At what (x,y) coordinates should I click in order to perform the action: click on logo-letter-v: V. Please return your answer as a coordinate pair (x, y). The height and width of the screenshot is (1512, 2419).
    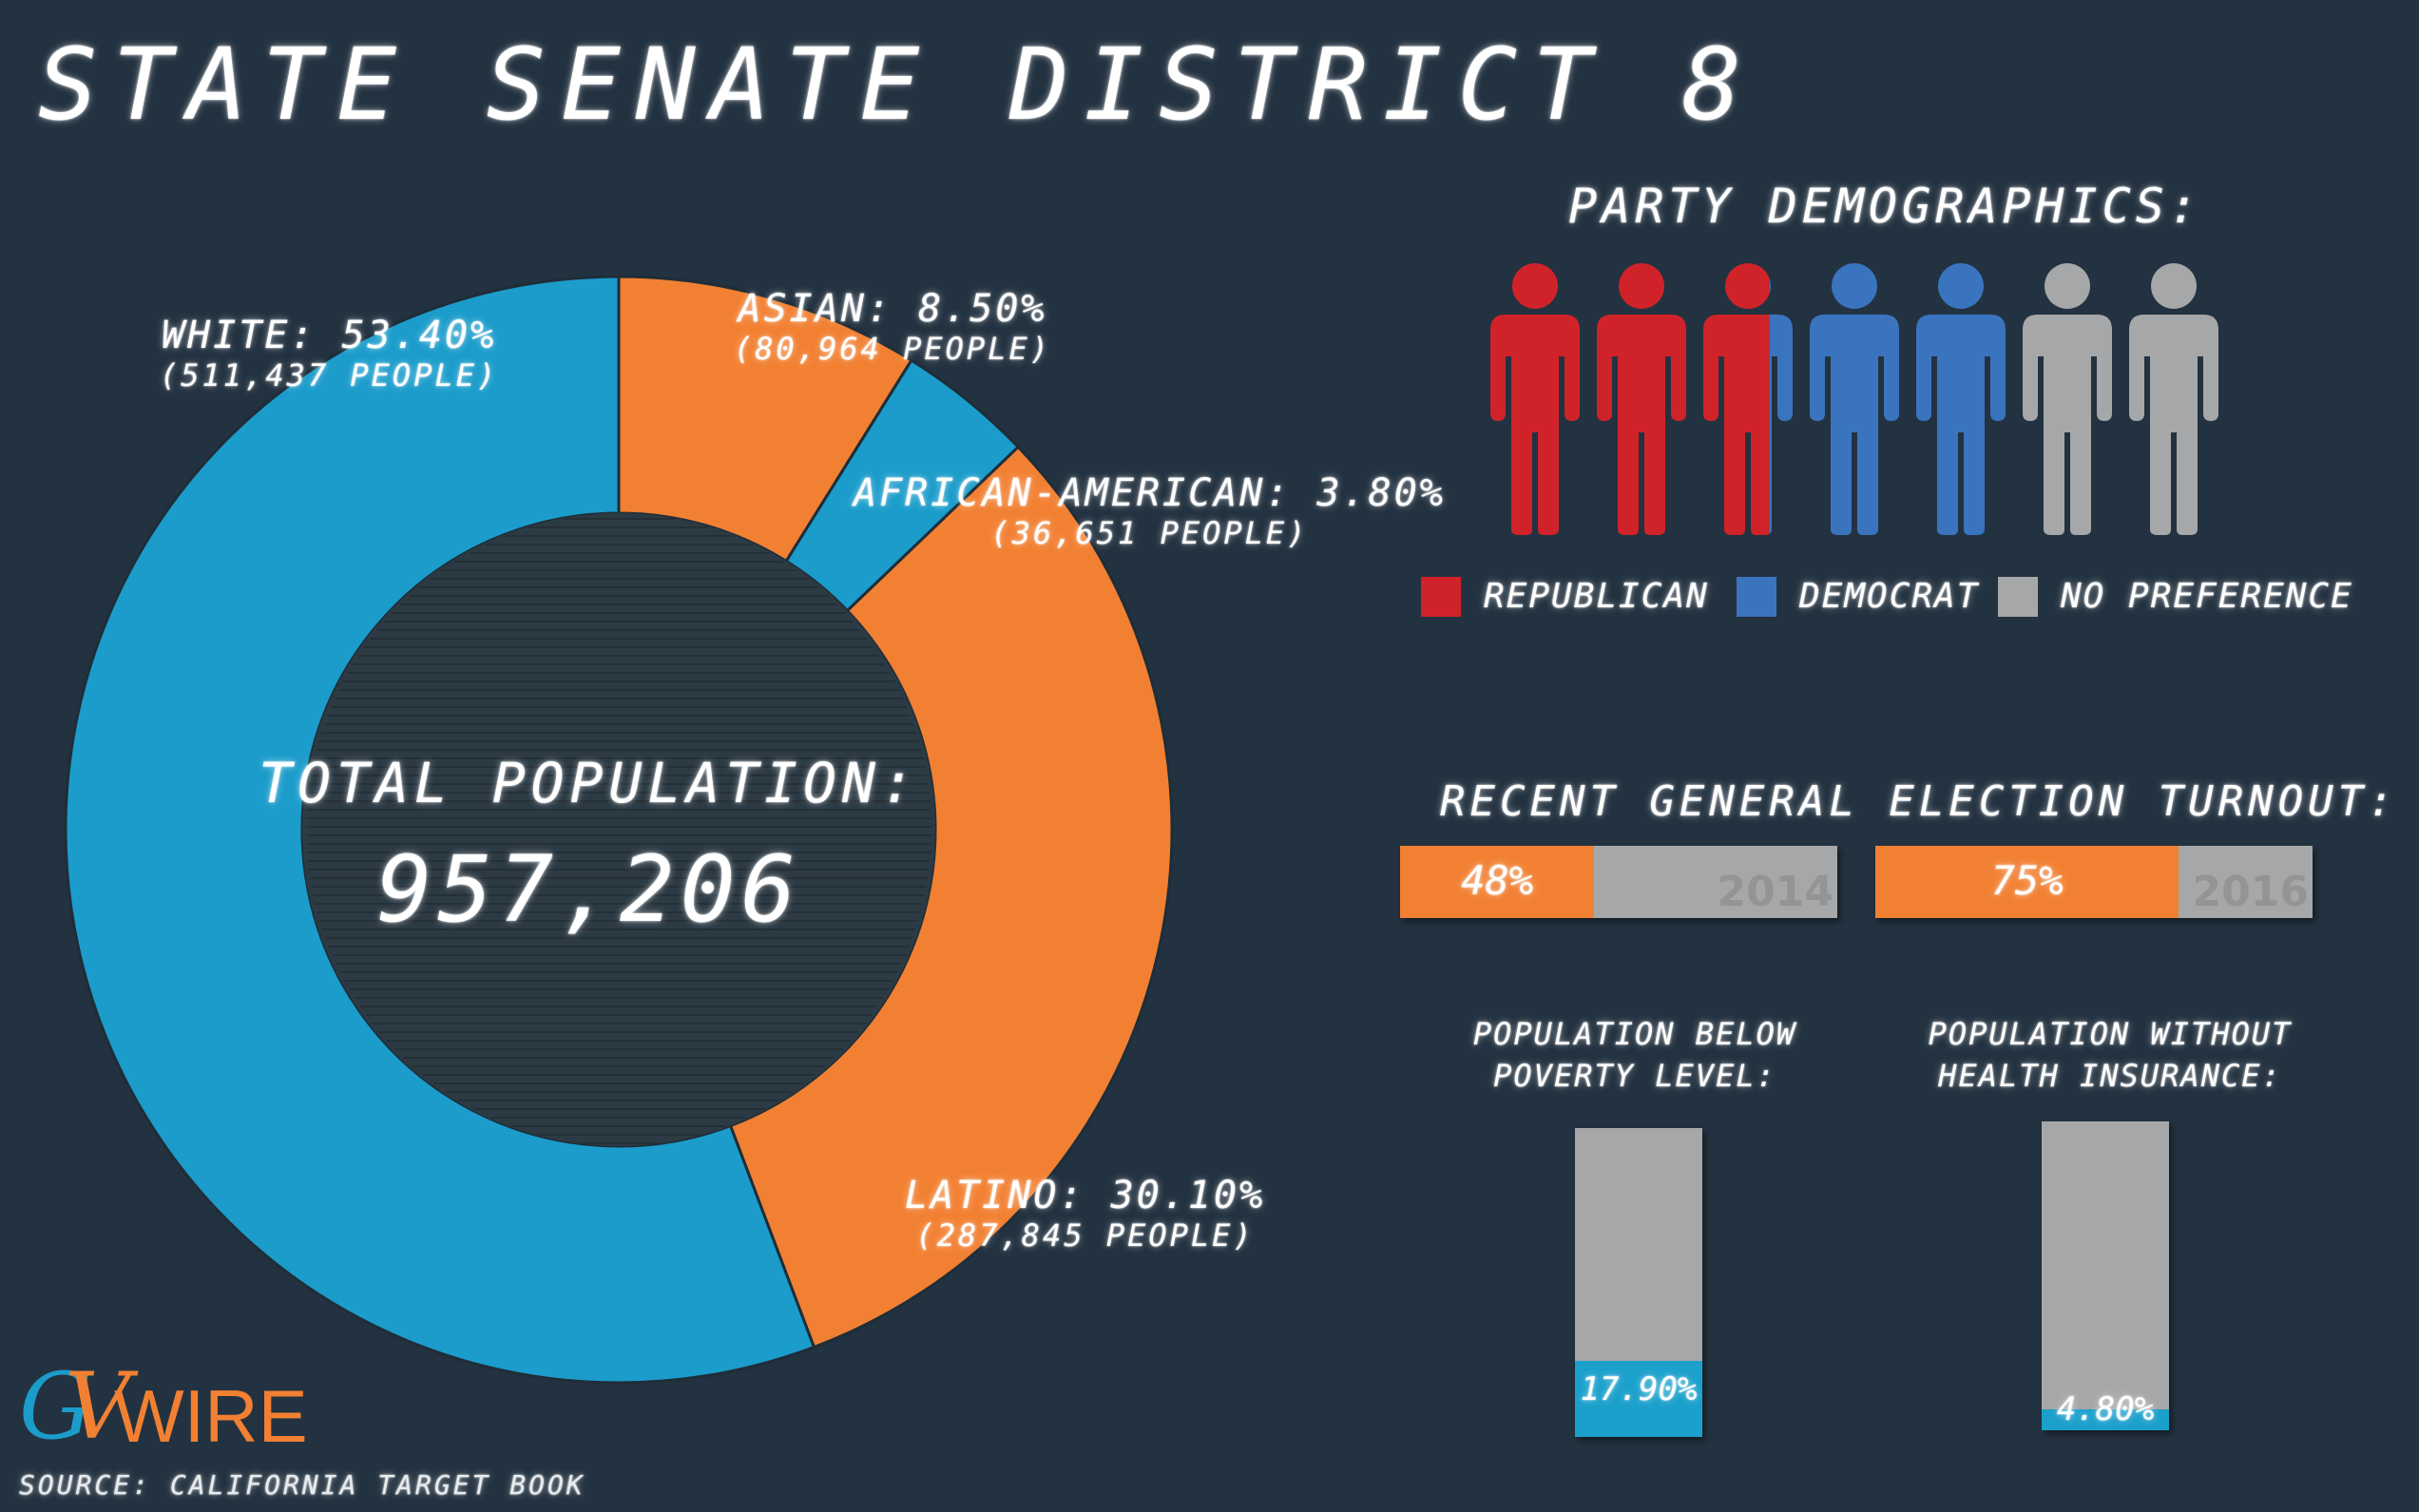
    Looking at the image, I should click on (98, 1406).